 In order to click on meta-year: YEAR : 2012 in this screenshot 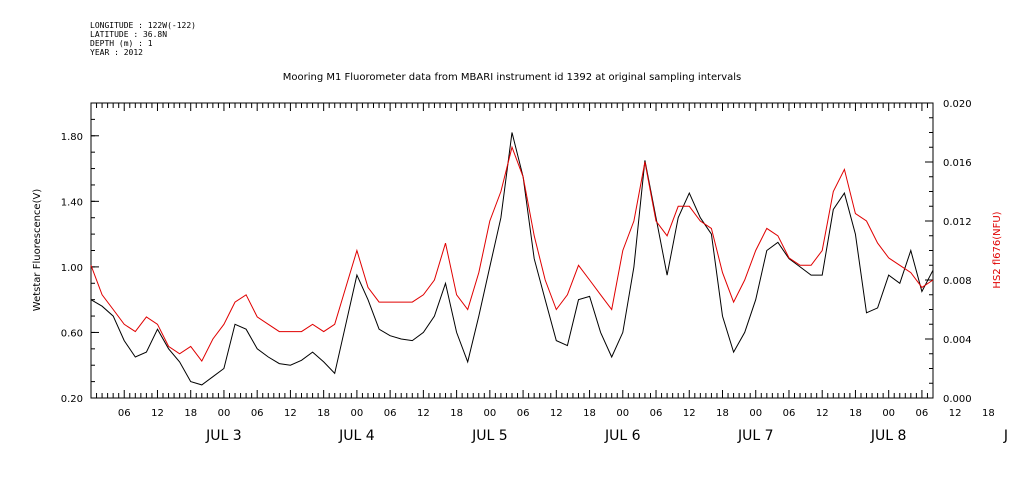, I will do `click(116, 52)`.